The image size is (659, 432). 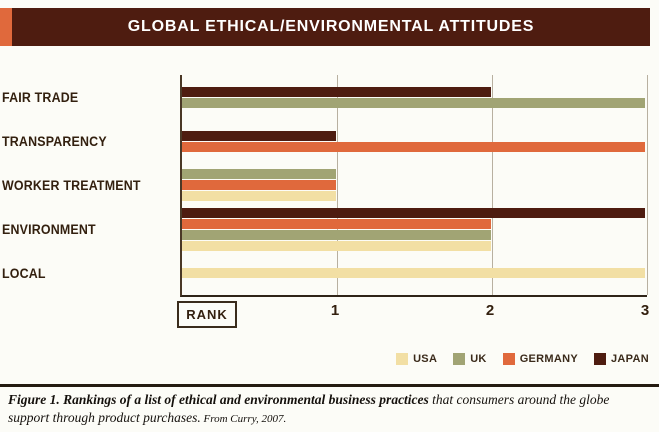 What do you see at coordinates (413, 212) in the screenshot?
I see `bar-environment-japan` at bounding box center [413, 212].